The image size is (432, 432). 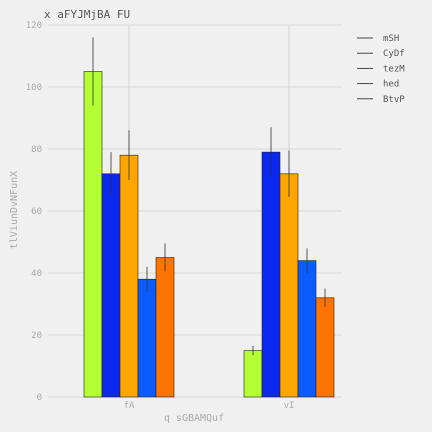 I want to click on y-tick-label: 60, so click(x=36, y=212).